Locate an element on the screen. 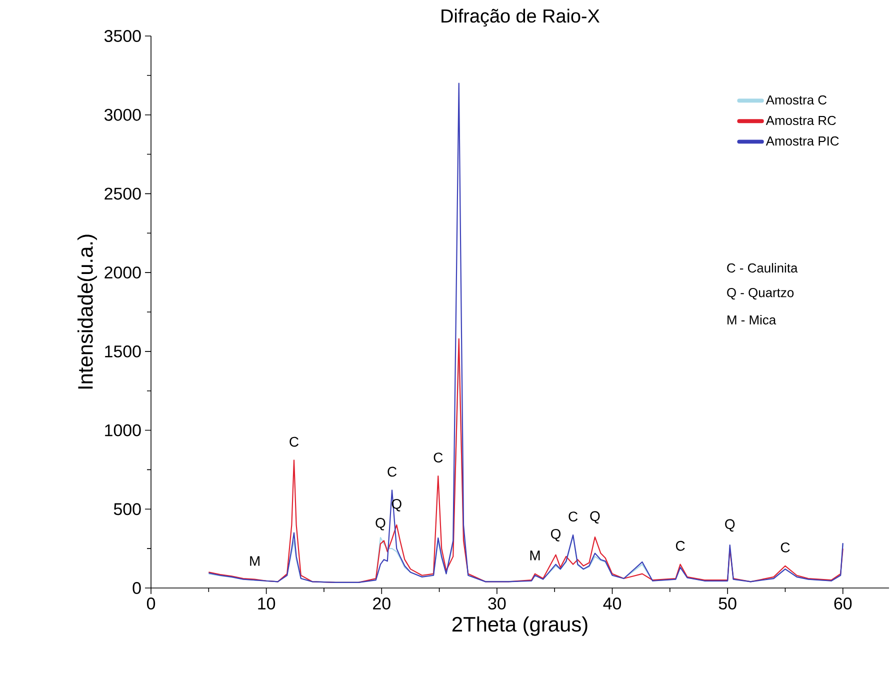 The image size is (895, 681). x-tick-label: 50 is located at coordinates (727, 604).